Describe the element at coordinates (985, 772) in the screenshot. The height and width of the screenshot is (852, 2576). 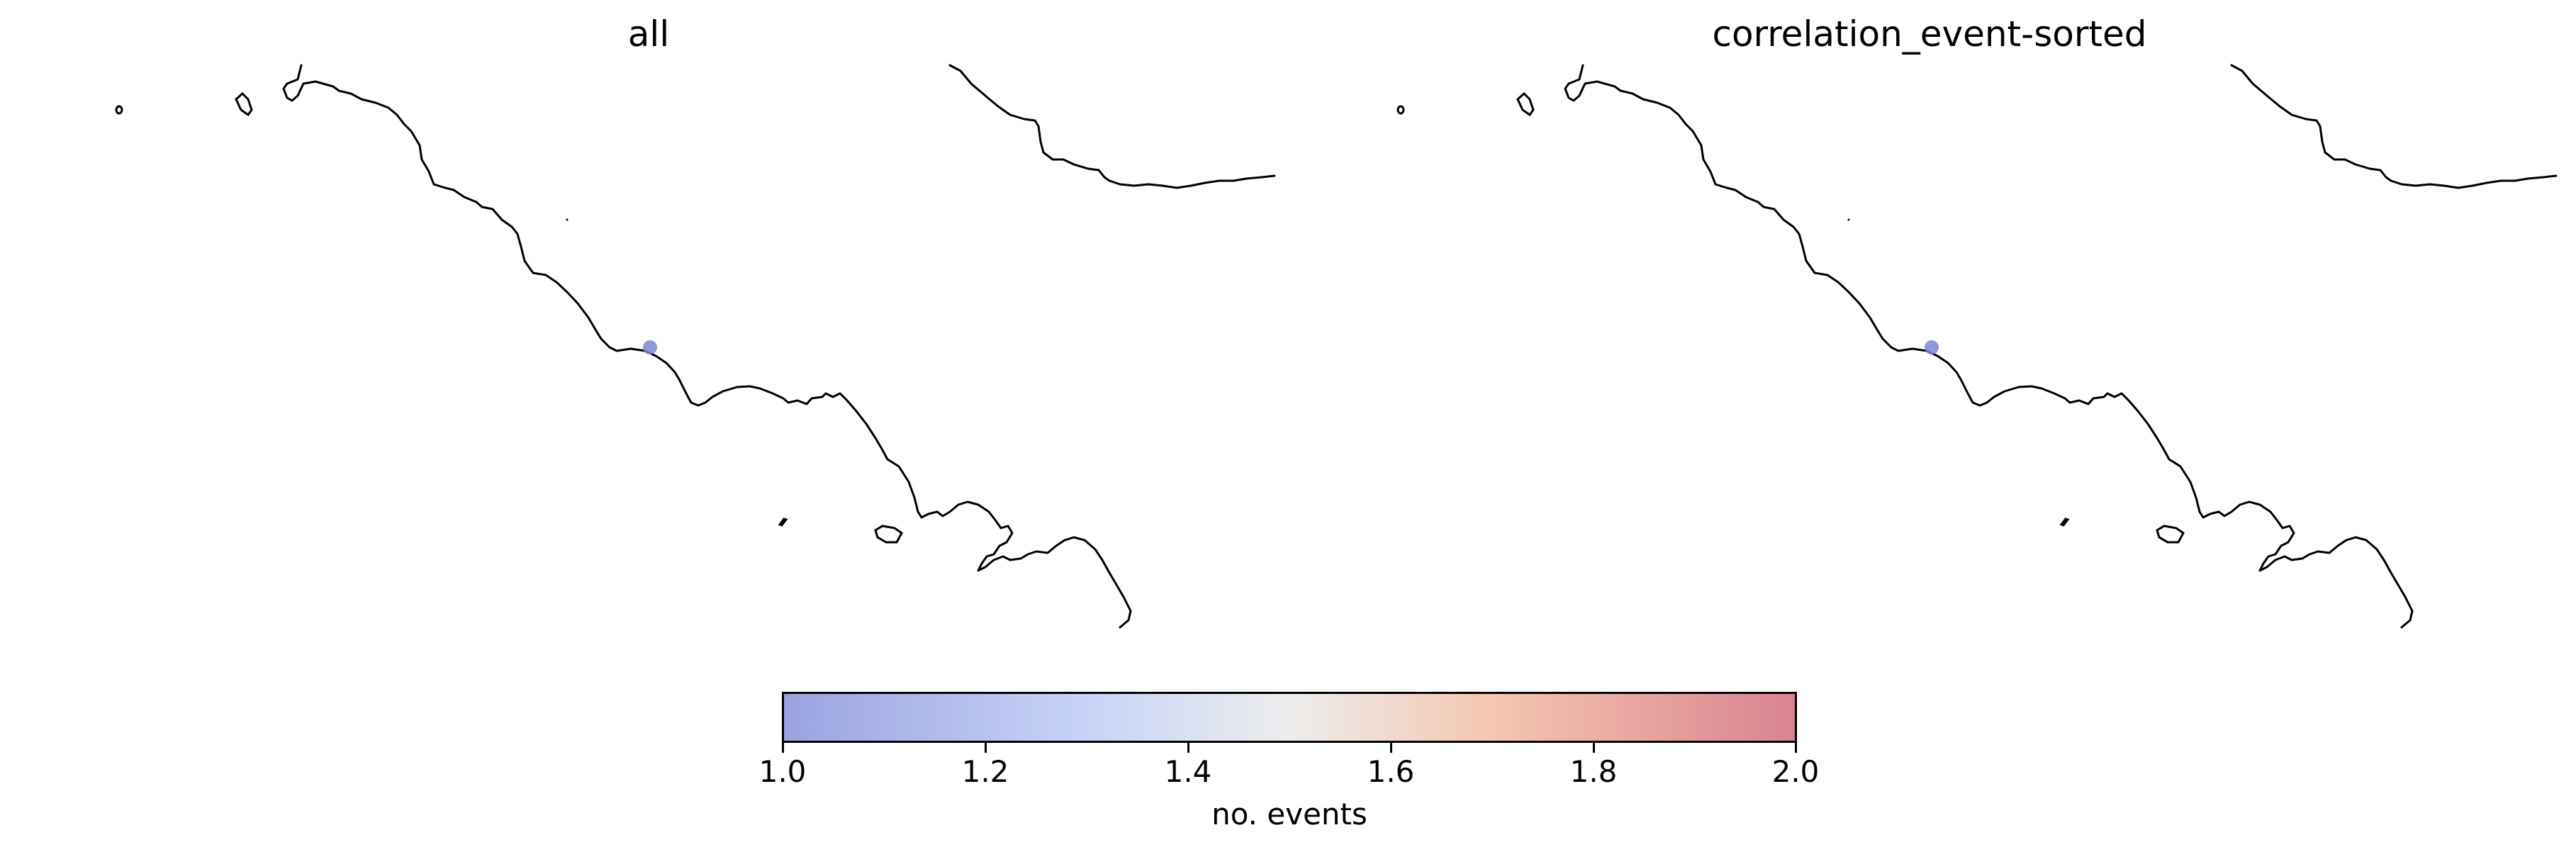
I see `colorbar-tick-label: 1.2` at that location.